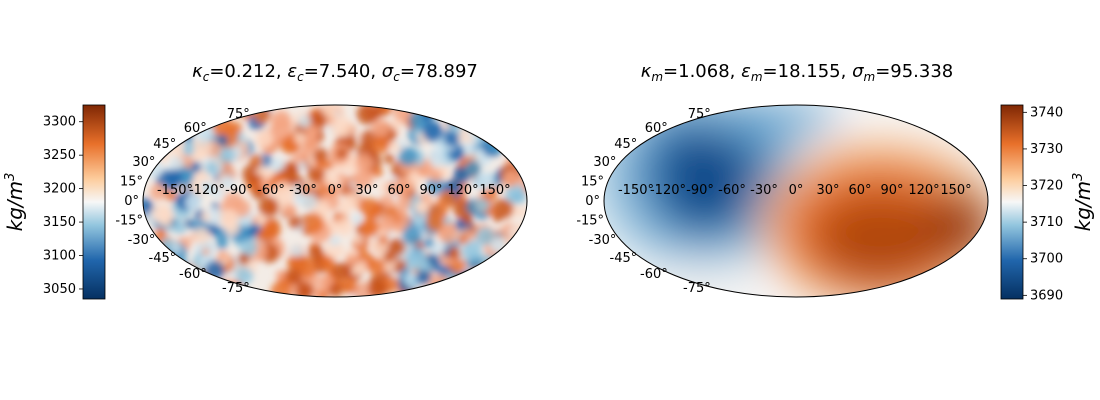 Image resolution: width=1100 pixels, height=400 pixels. I want to click on right-lat-ticks: 75° 60° 45° 30° 15° 0° -15° -30° -45°-60° -75°, so click(643, 201).